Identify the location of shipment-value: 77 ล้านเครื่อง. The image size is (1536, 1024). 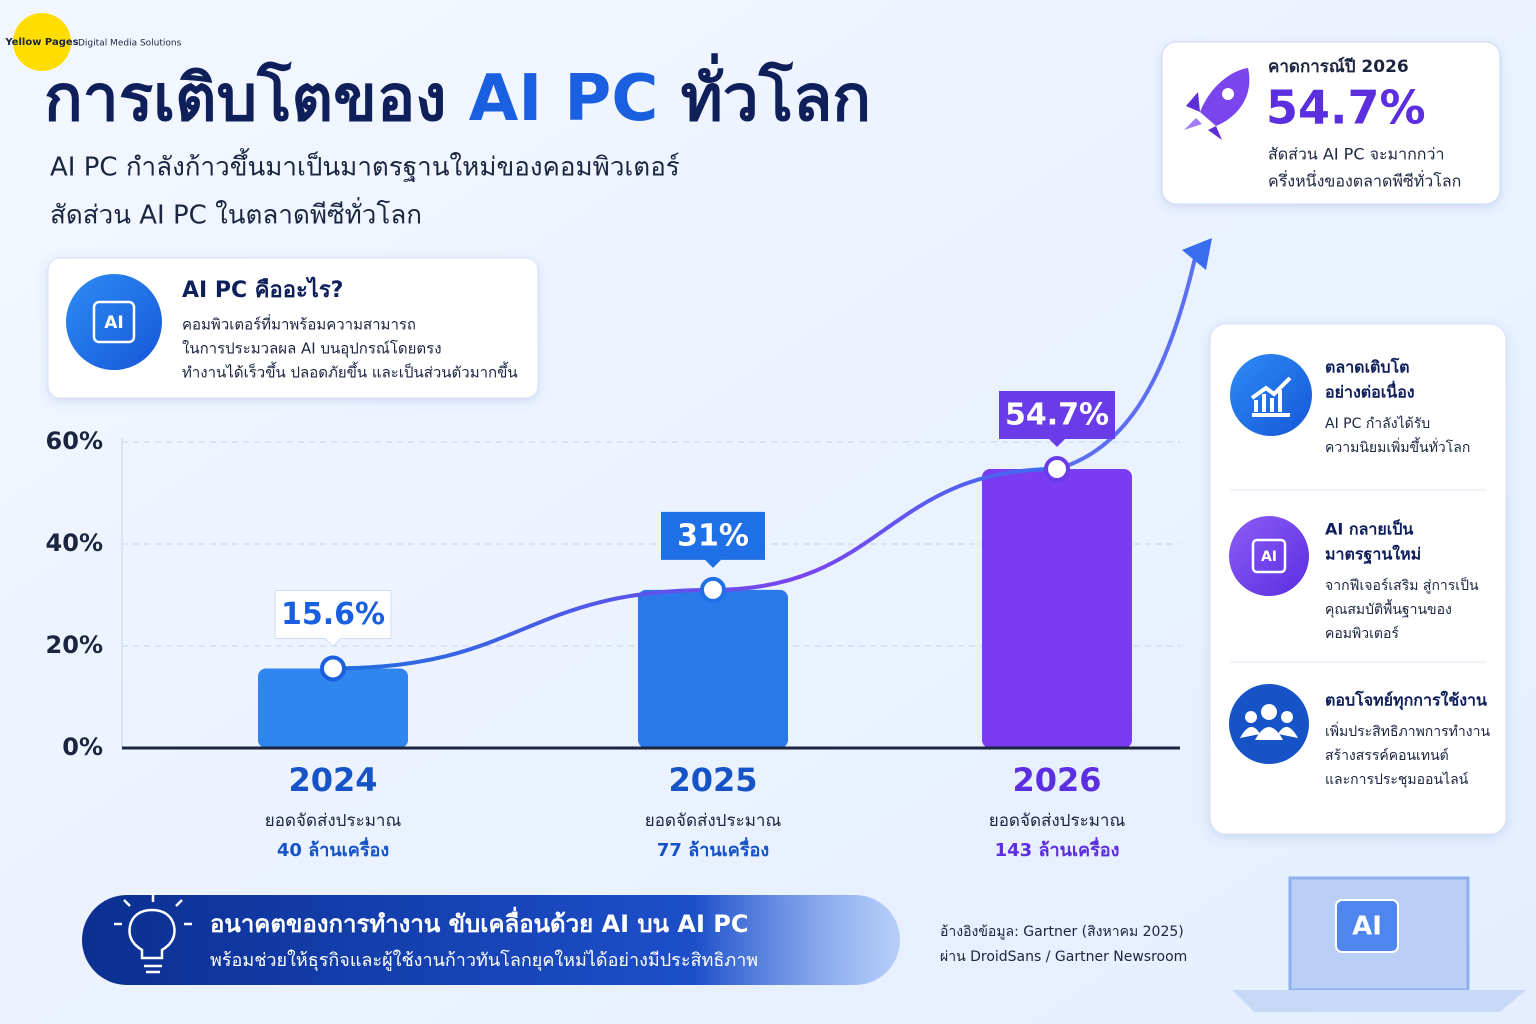
(713, 849).